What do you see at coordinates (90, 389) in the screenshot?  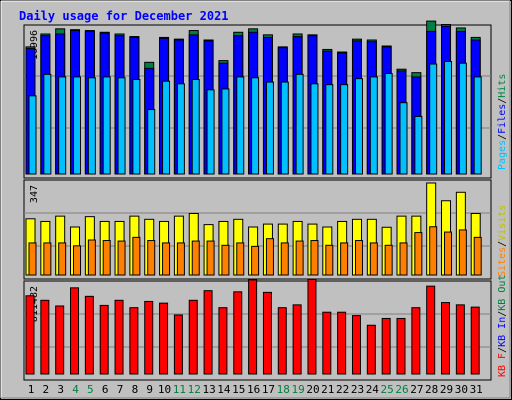 I see `x-tick-label: 5` at bounding box center [90, 389].